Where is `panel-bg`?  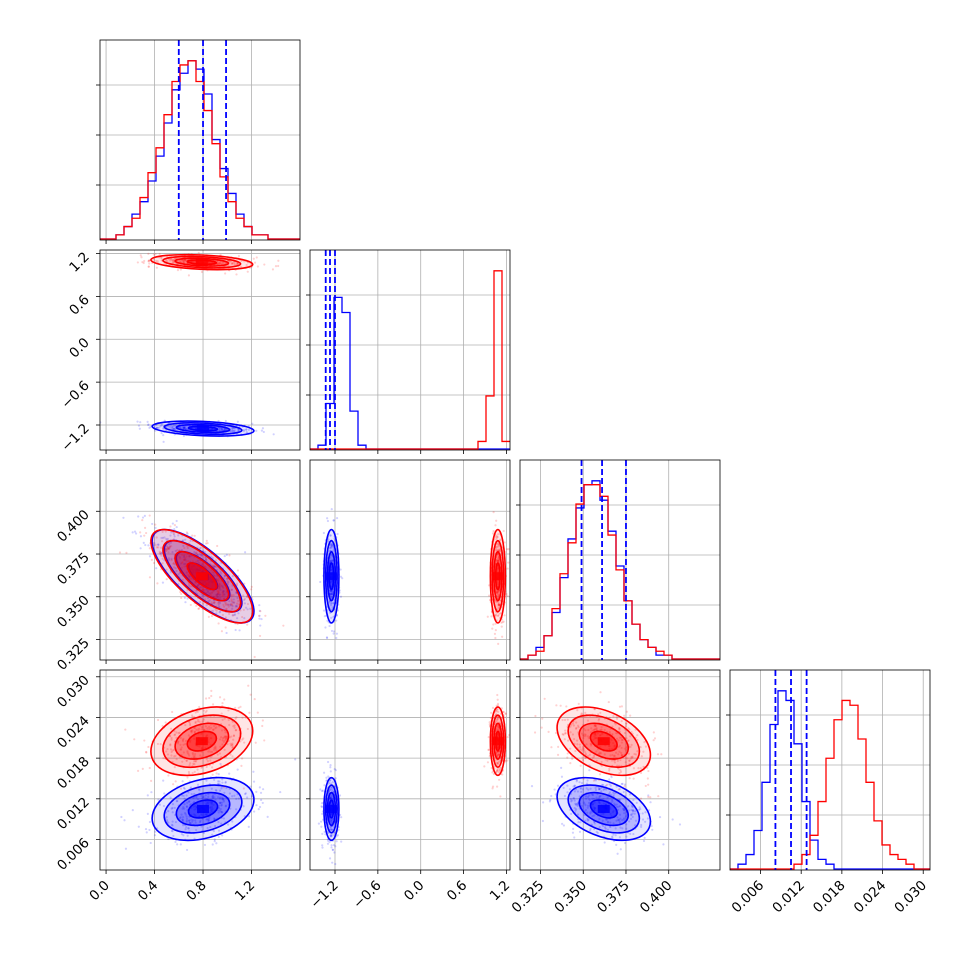
panel-bg is located at coordinates (410, 560).